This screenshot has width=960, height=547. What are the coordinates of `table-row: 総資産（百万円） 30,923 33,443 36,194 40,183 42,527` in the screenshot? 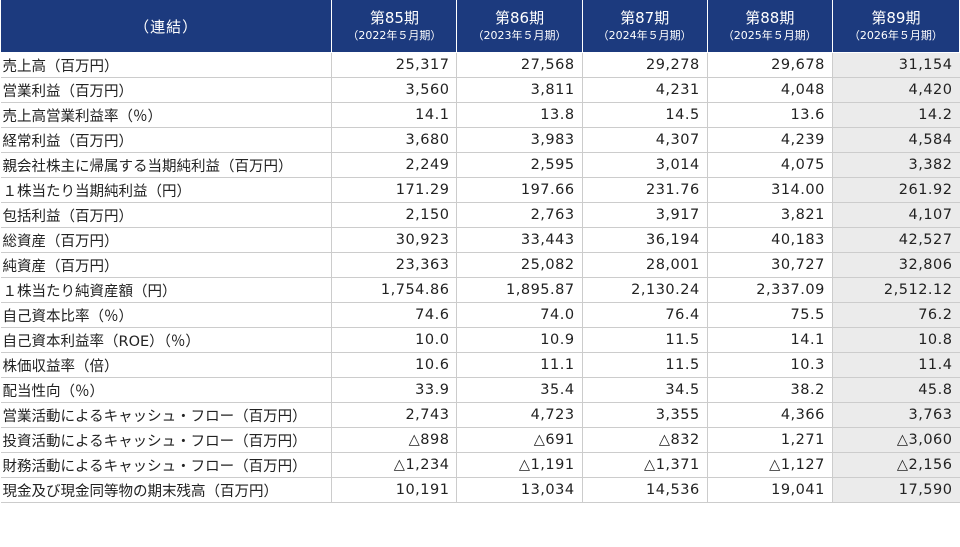 It's located at (480, 240).